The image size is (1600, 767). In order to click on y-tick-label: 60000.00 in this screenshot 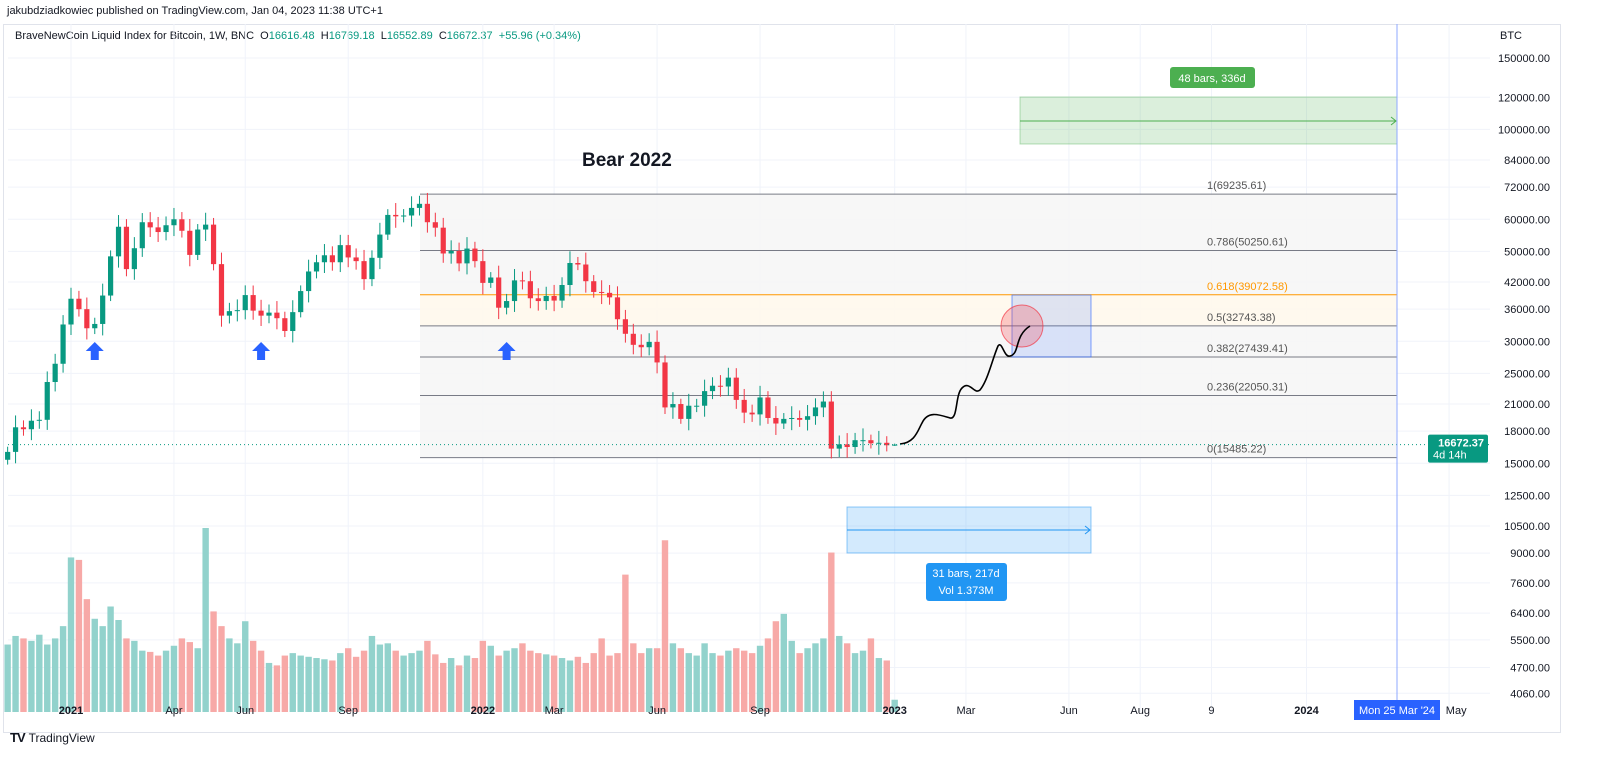, I will do `click(1527, 220)`.